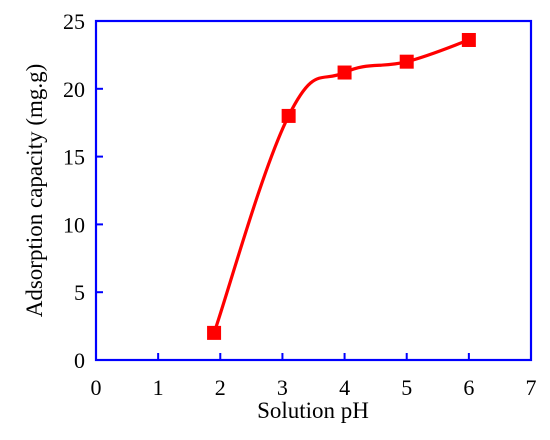  Describe the element at coordinates (220, 387) in the screenshot. I see `x-tick-label-2: 2` at that location.